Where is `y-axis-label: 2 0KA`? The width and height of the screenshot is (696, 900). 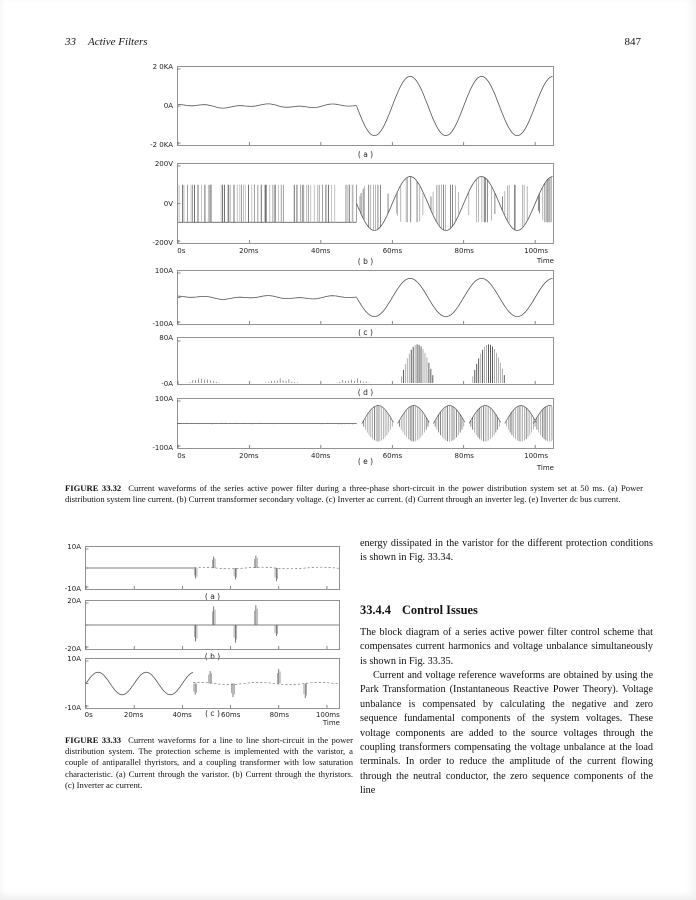 y-axis-label: 2 0KA is located at coordinates (162, 67).